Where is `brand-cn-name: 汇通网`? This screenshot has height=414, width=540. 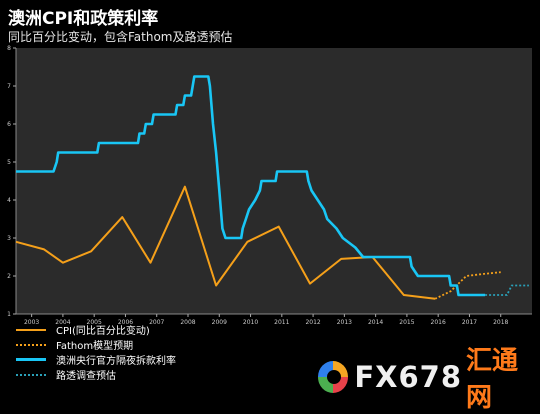
brand-cn-name: 汇通网 is located at coordinates (492, 379).